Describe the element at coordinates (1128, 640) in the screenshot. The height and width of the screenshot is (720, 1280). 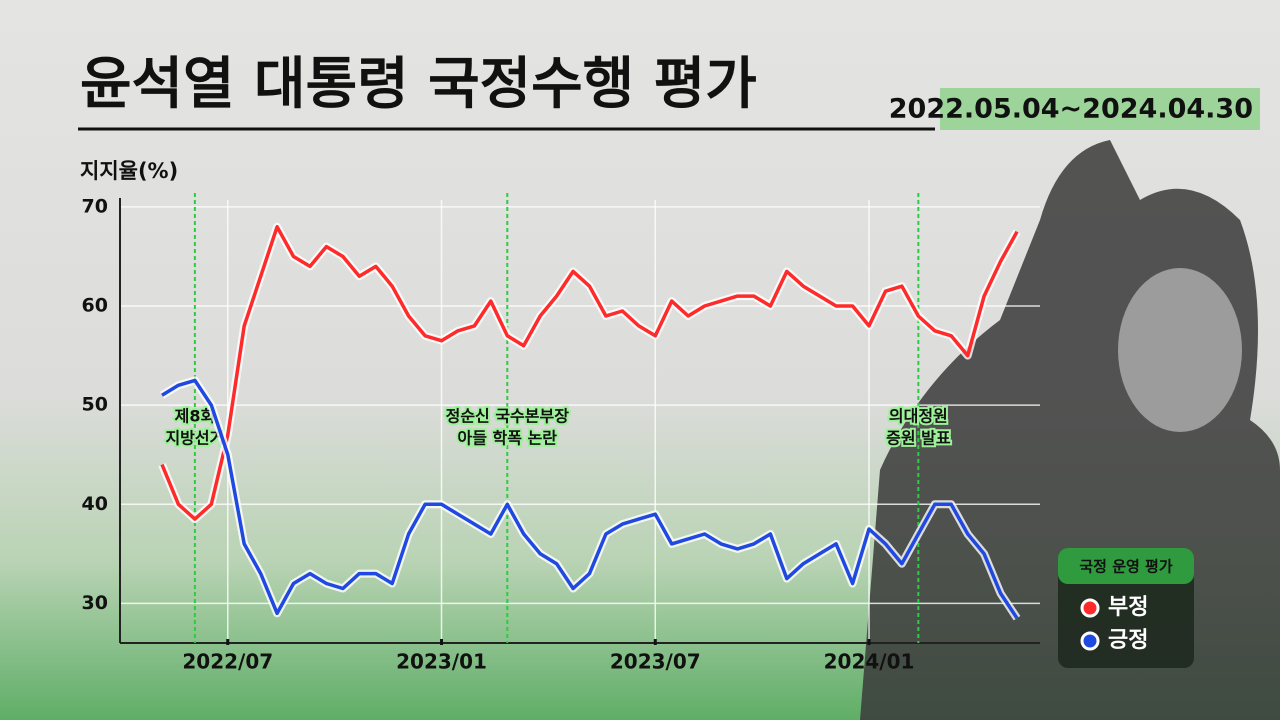
I see `legend-label: 긍정` at that location.